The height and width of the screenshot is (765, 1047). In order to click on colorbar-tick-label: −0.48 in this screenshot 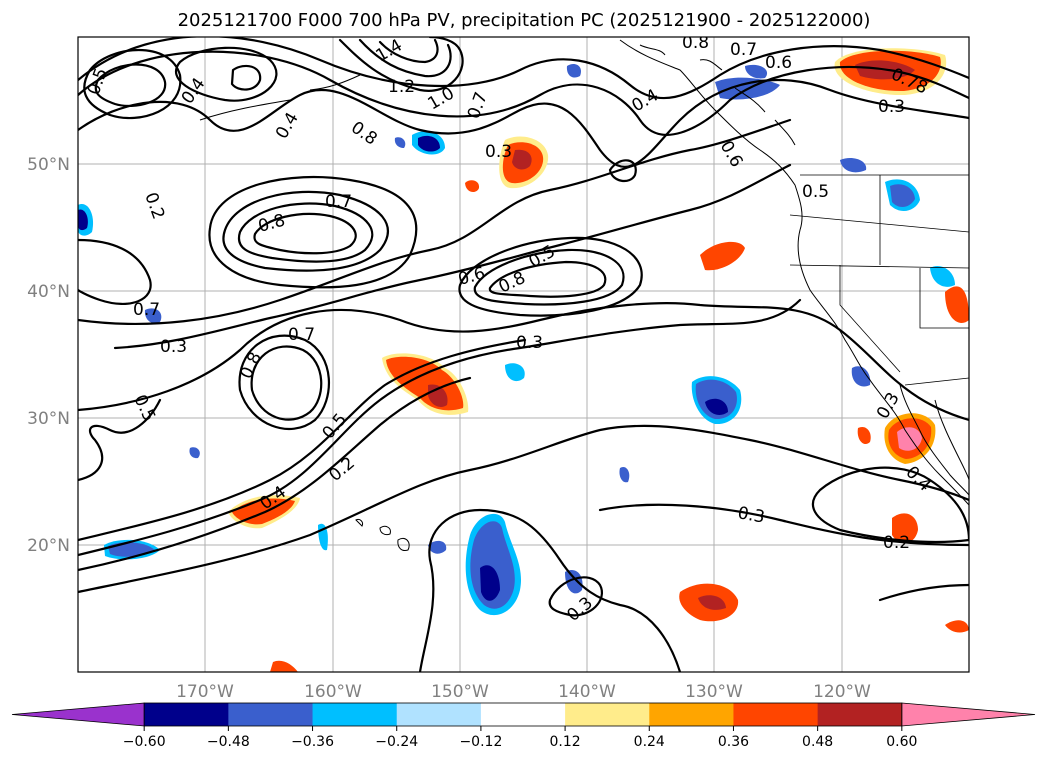, I will do `click(228, 742)`.